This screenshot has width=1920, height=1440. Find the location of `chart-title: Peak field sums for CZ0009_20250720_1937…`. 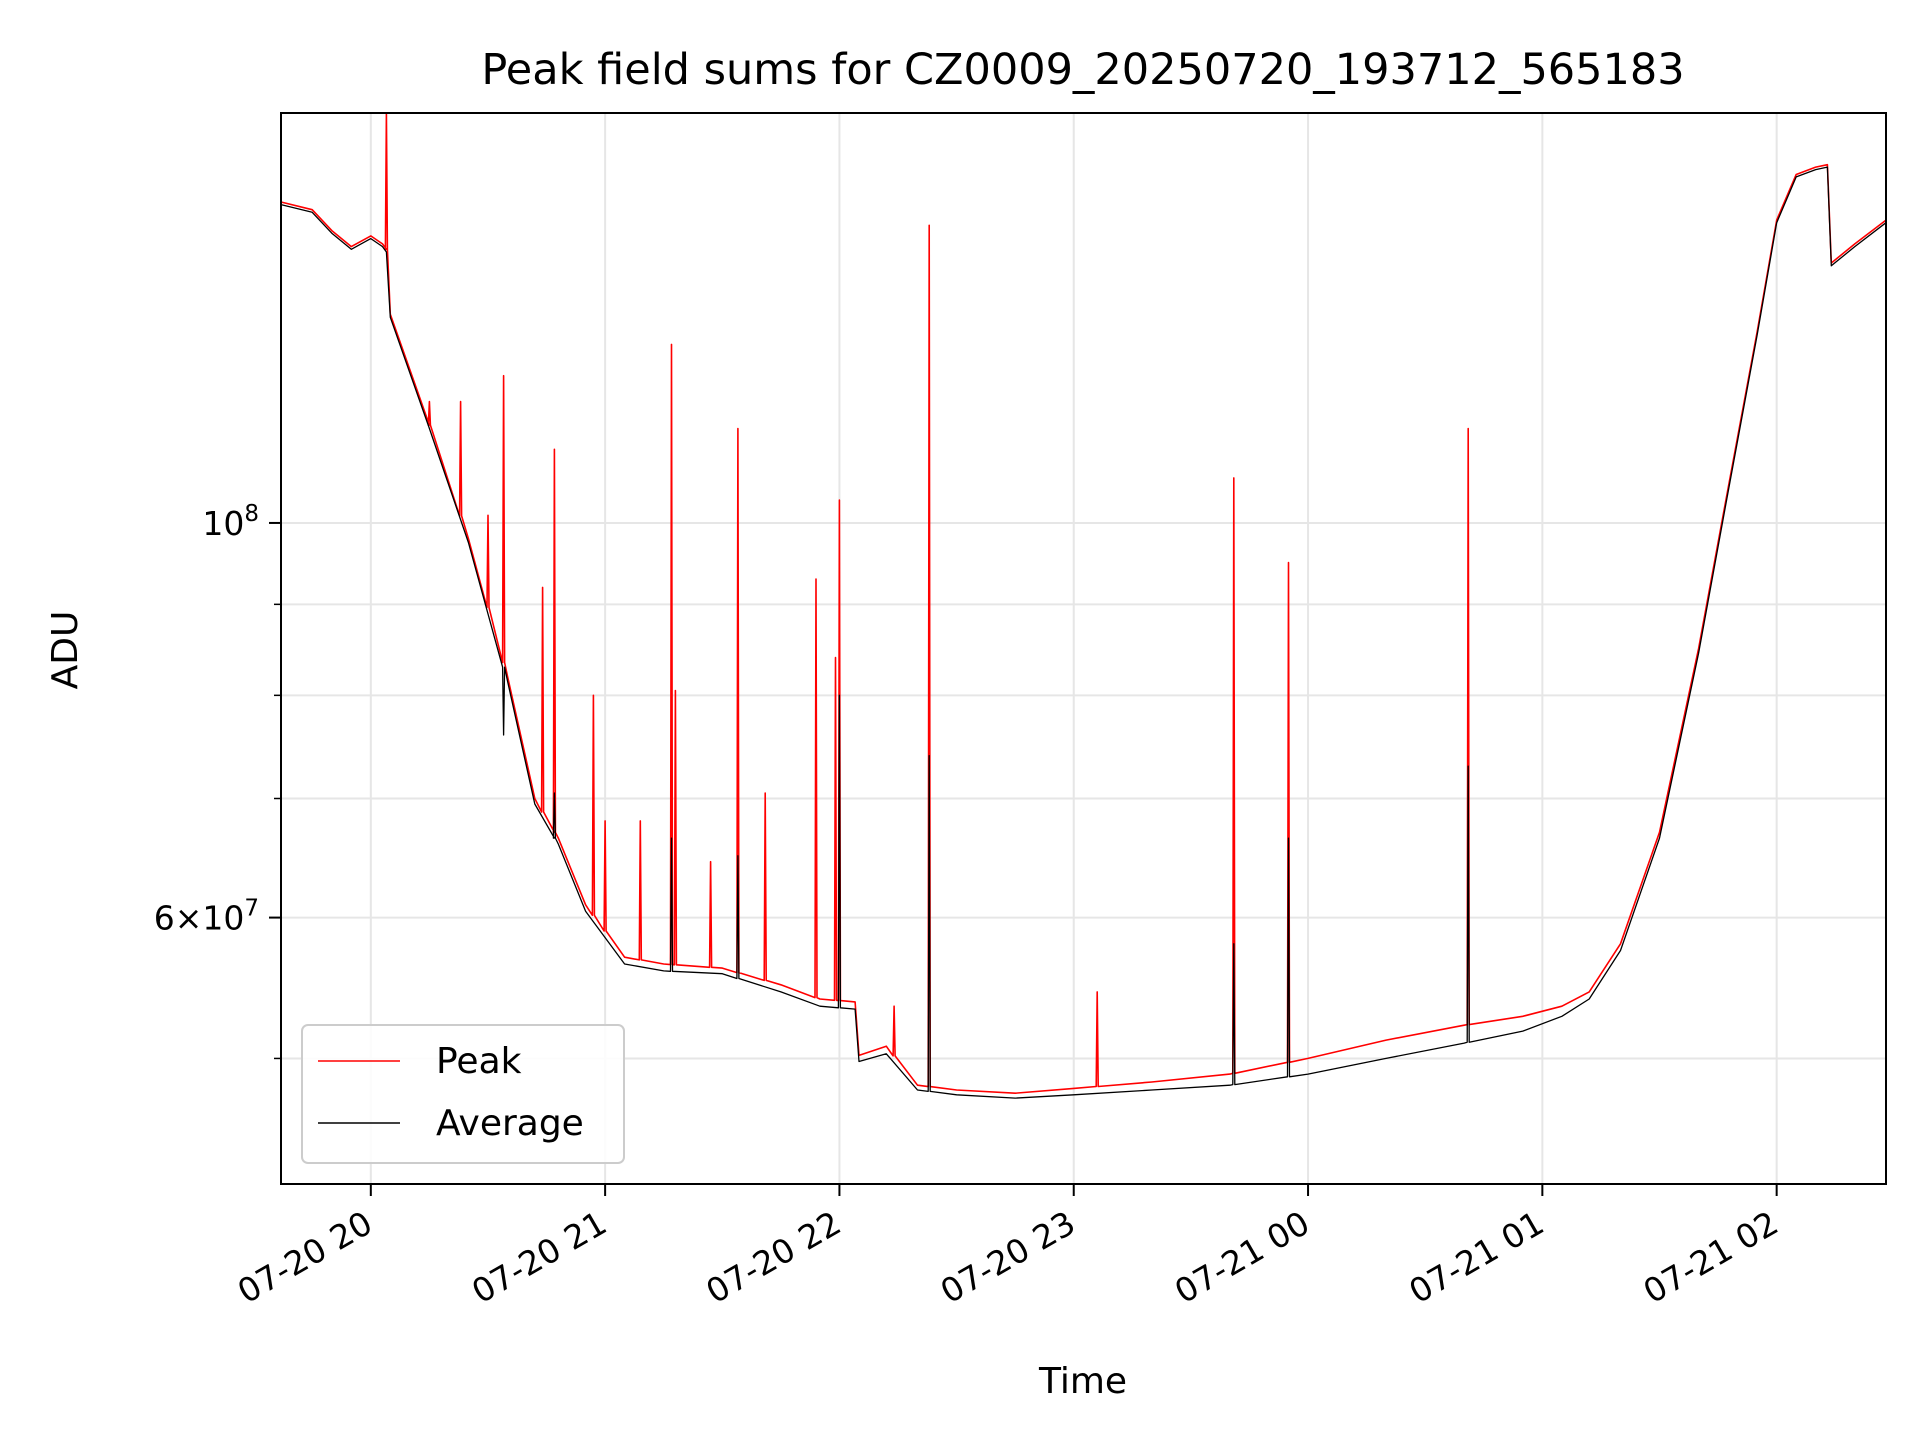

chart-title: Peak field sums for CZ0009_20250720_1937… is located at coordinates (1082, 70).